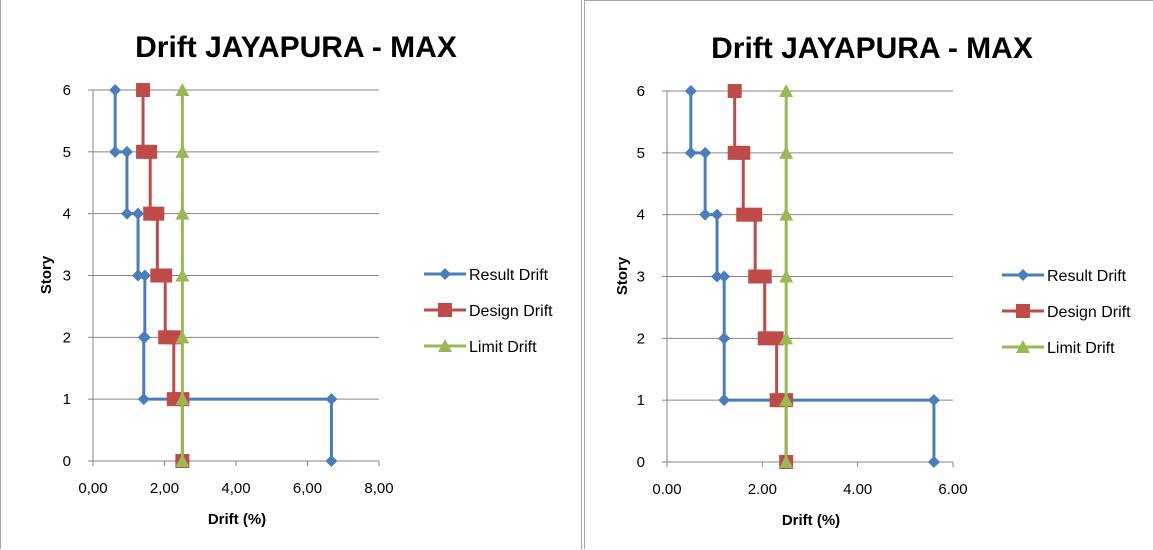  Describe the element at coordinates (641, 153) in the screenshot. I see `y-tick-label: 5` at that location.